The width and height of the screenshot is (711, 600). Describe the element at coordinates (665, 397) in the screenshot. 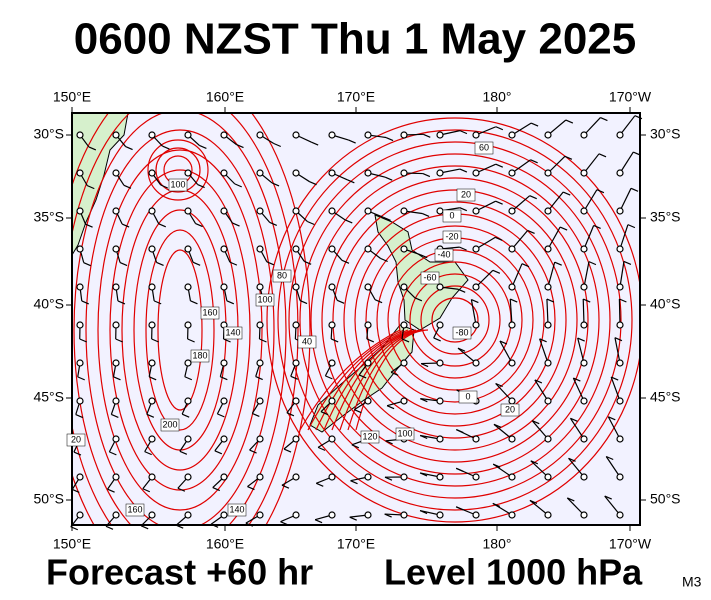

I see `lat-label-right: 45°S` at that location.